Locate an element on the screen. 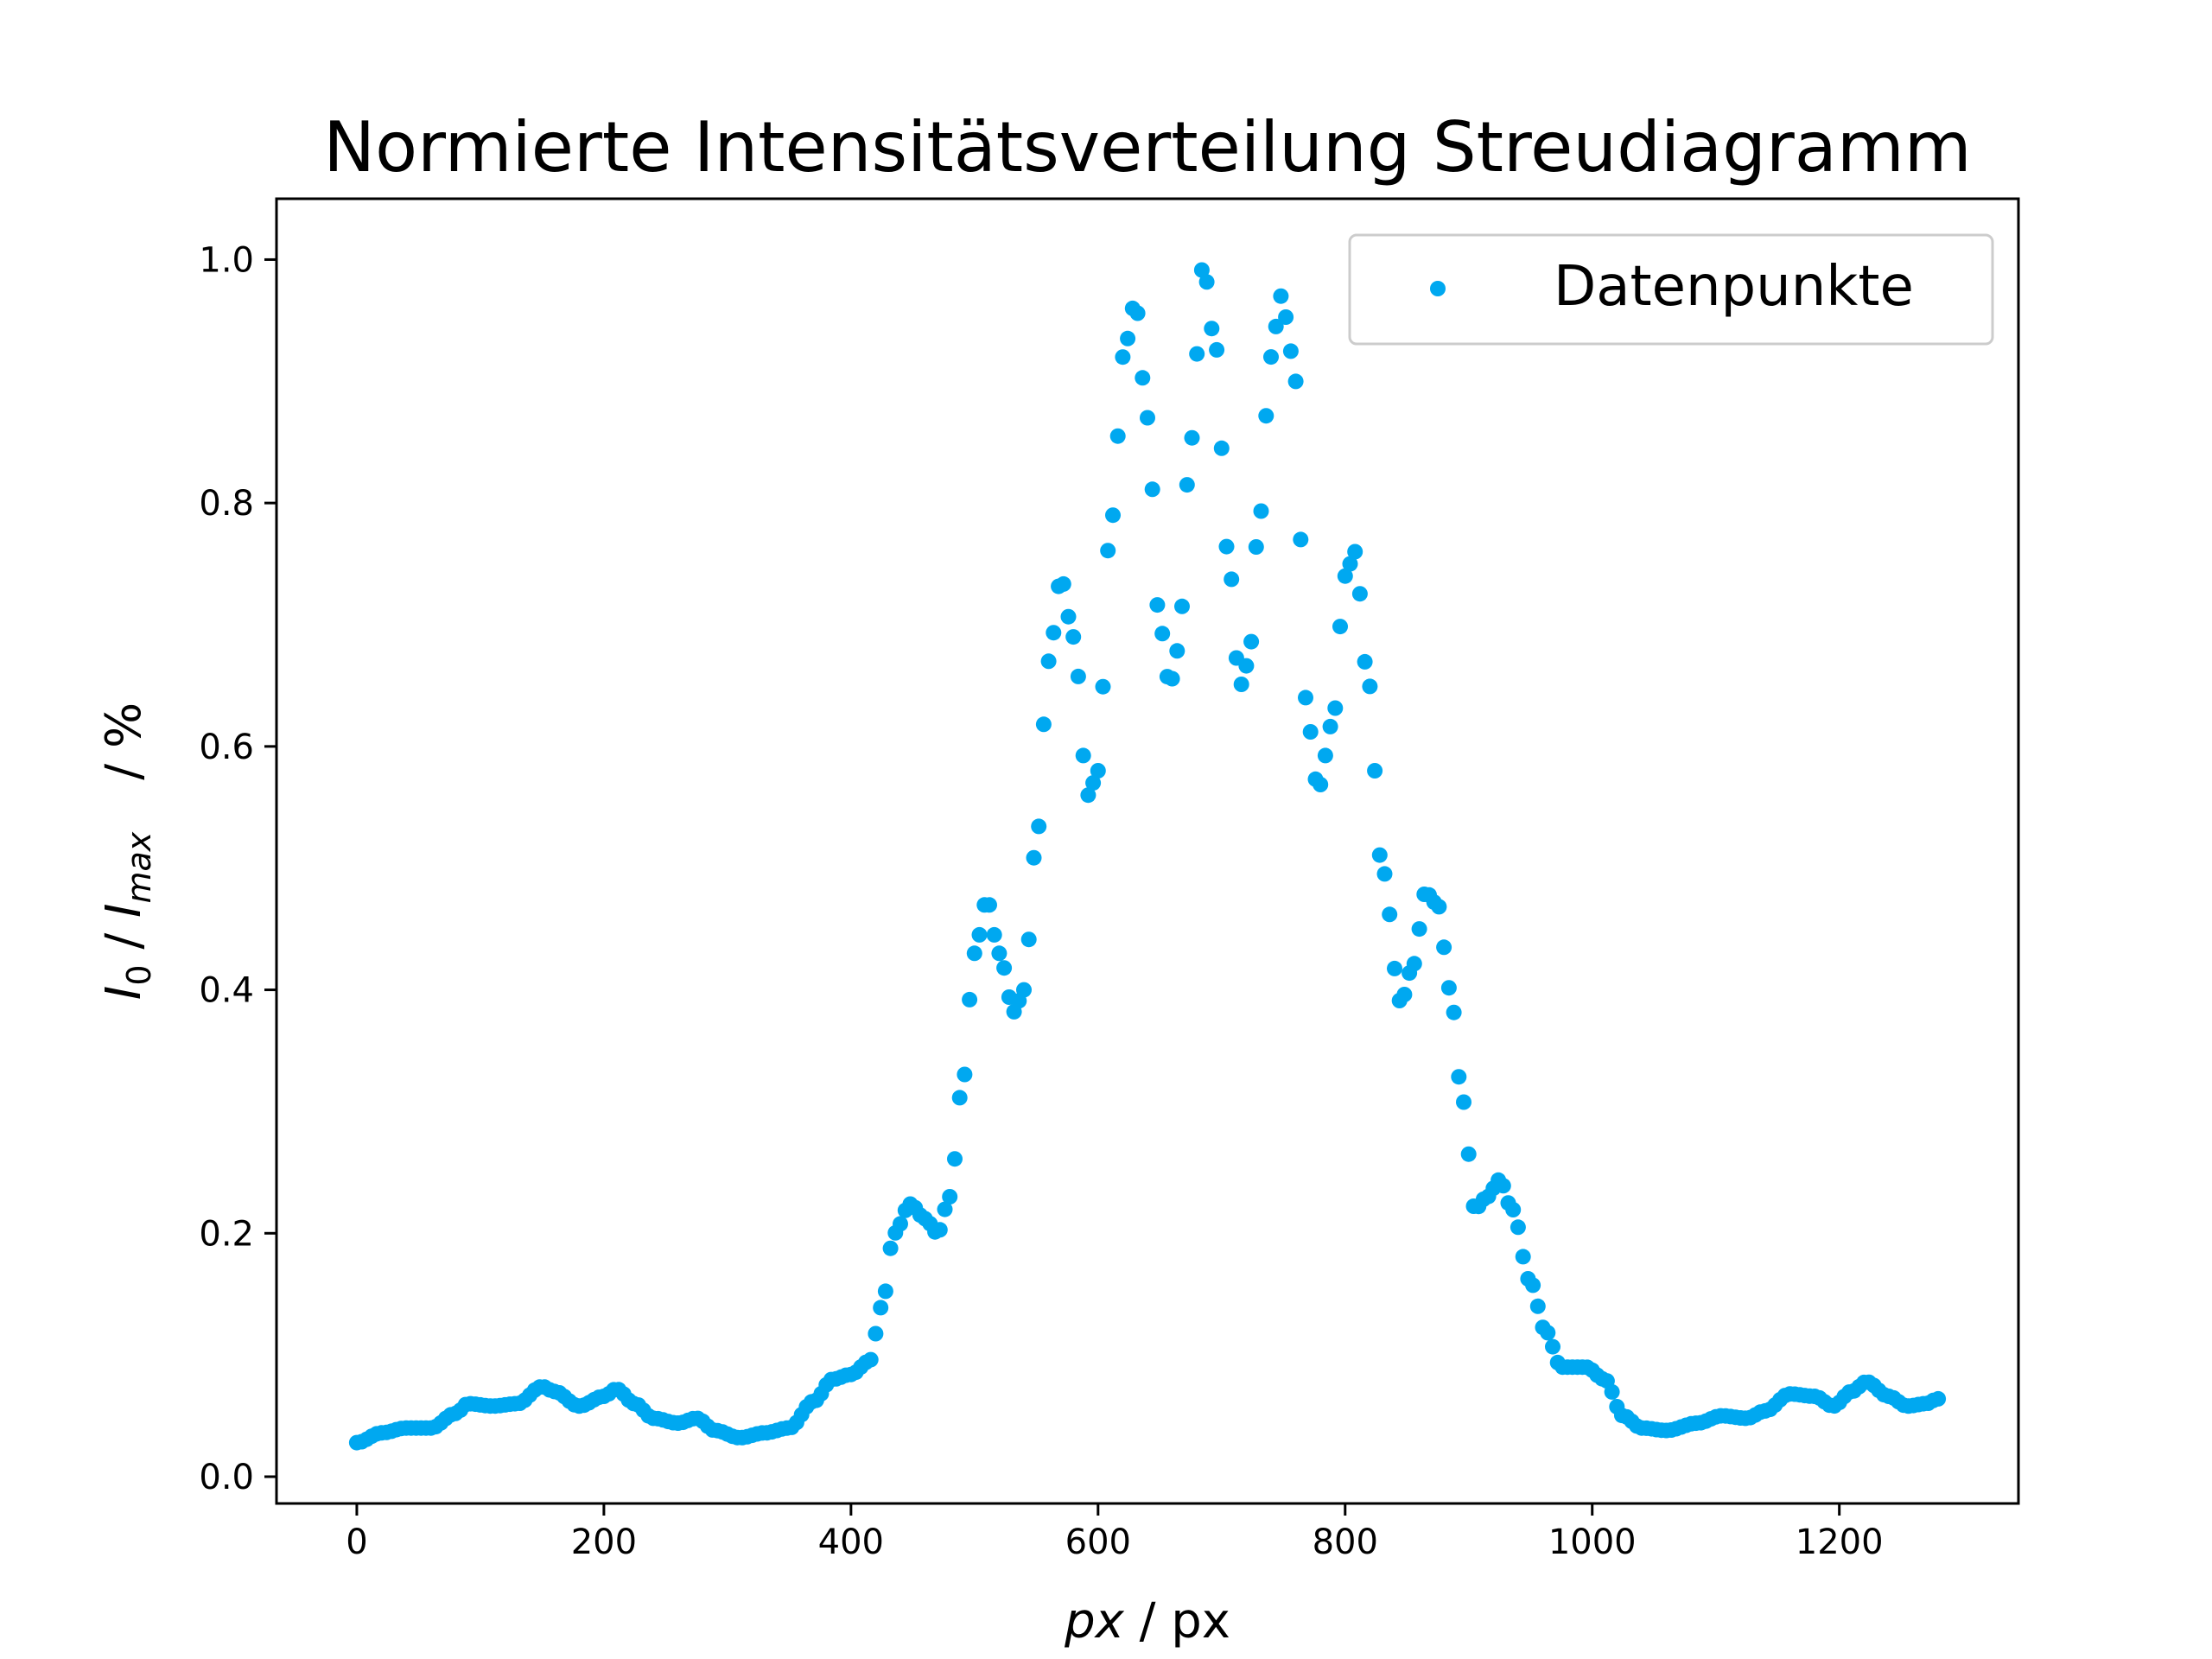 This screenshot has width=2212, height=1659. legend: Datenpunkte is located at coordinates (1671, 289).